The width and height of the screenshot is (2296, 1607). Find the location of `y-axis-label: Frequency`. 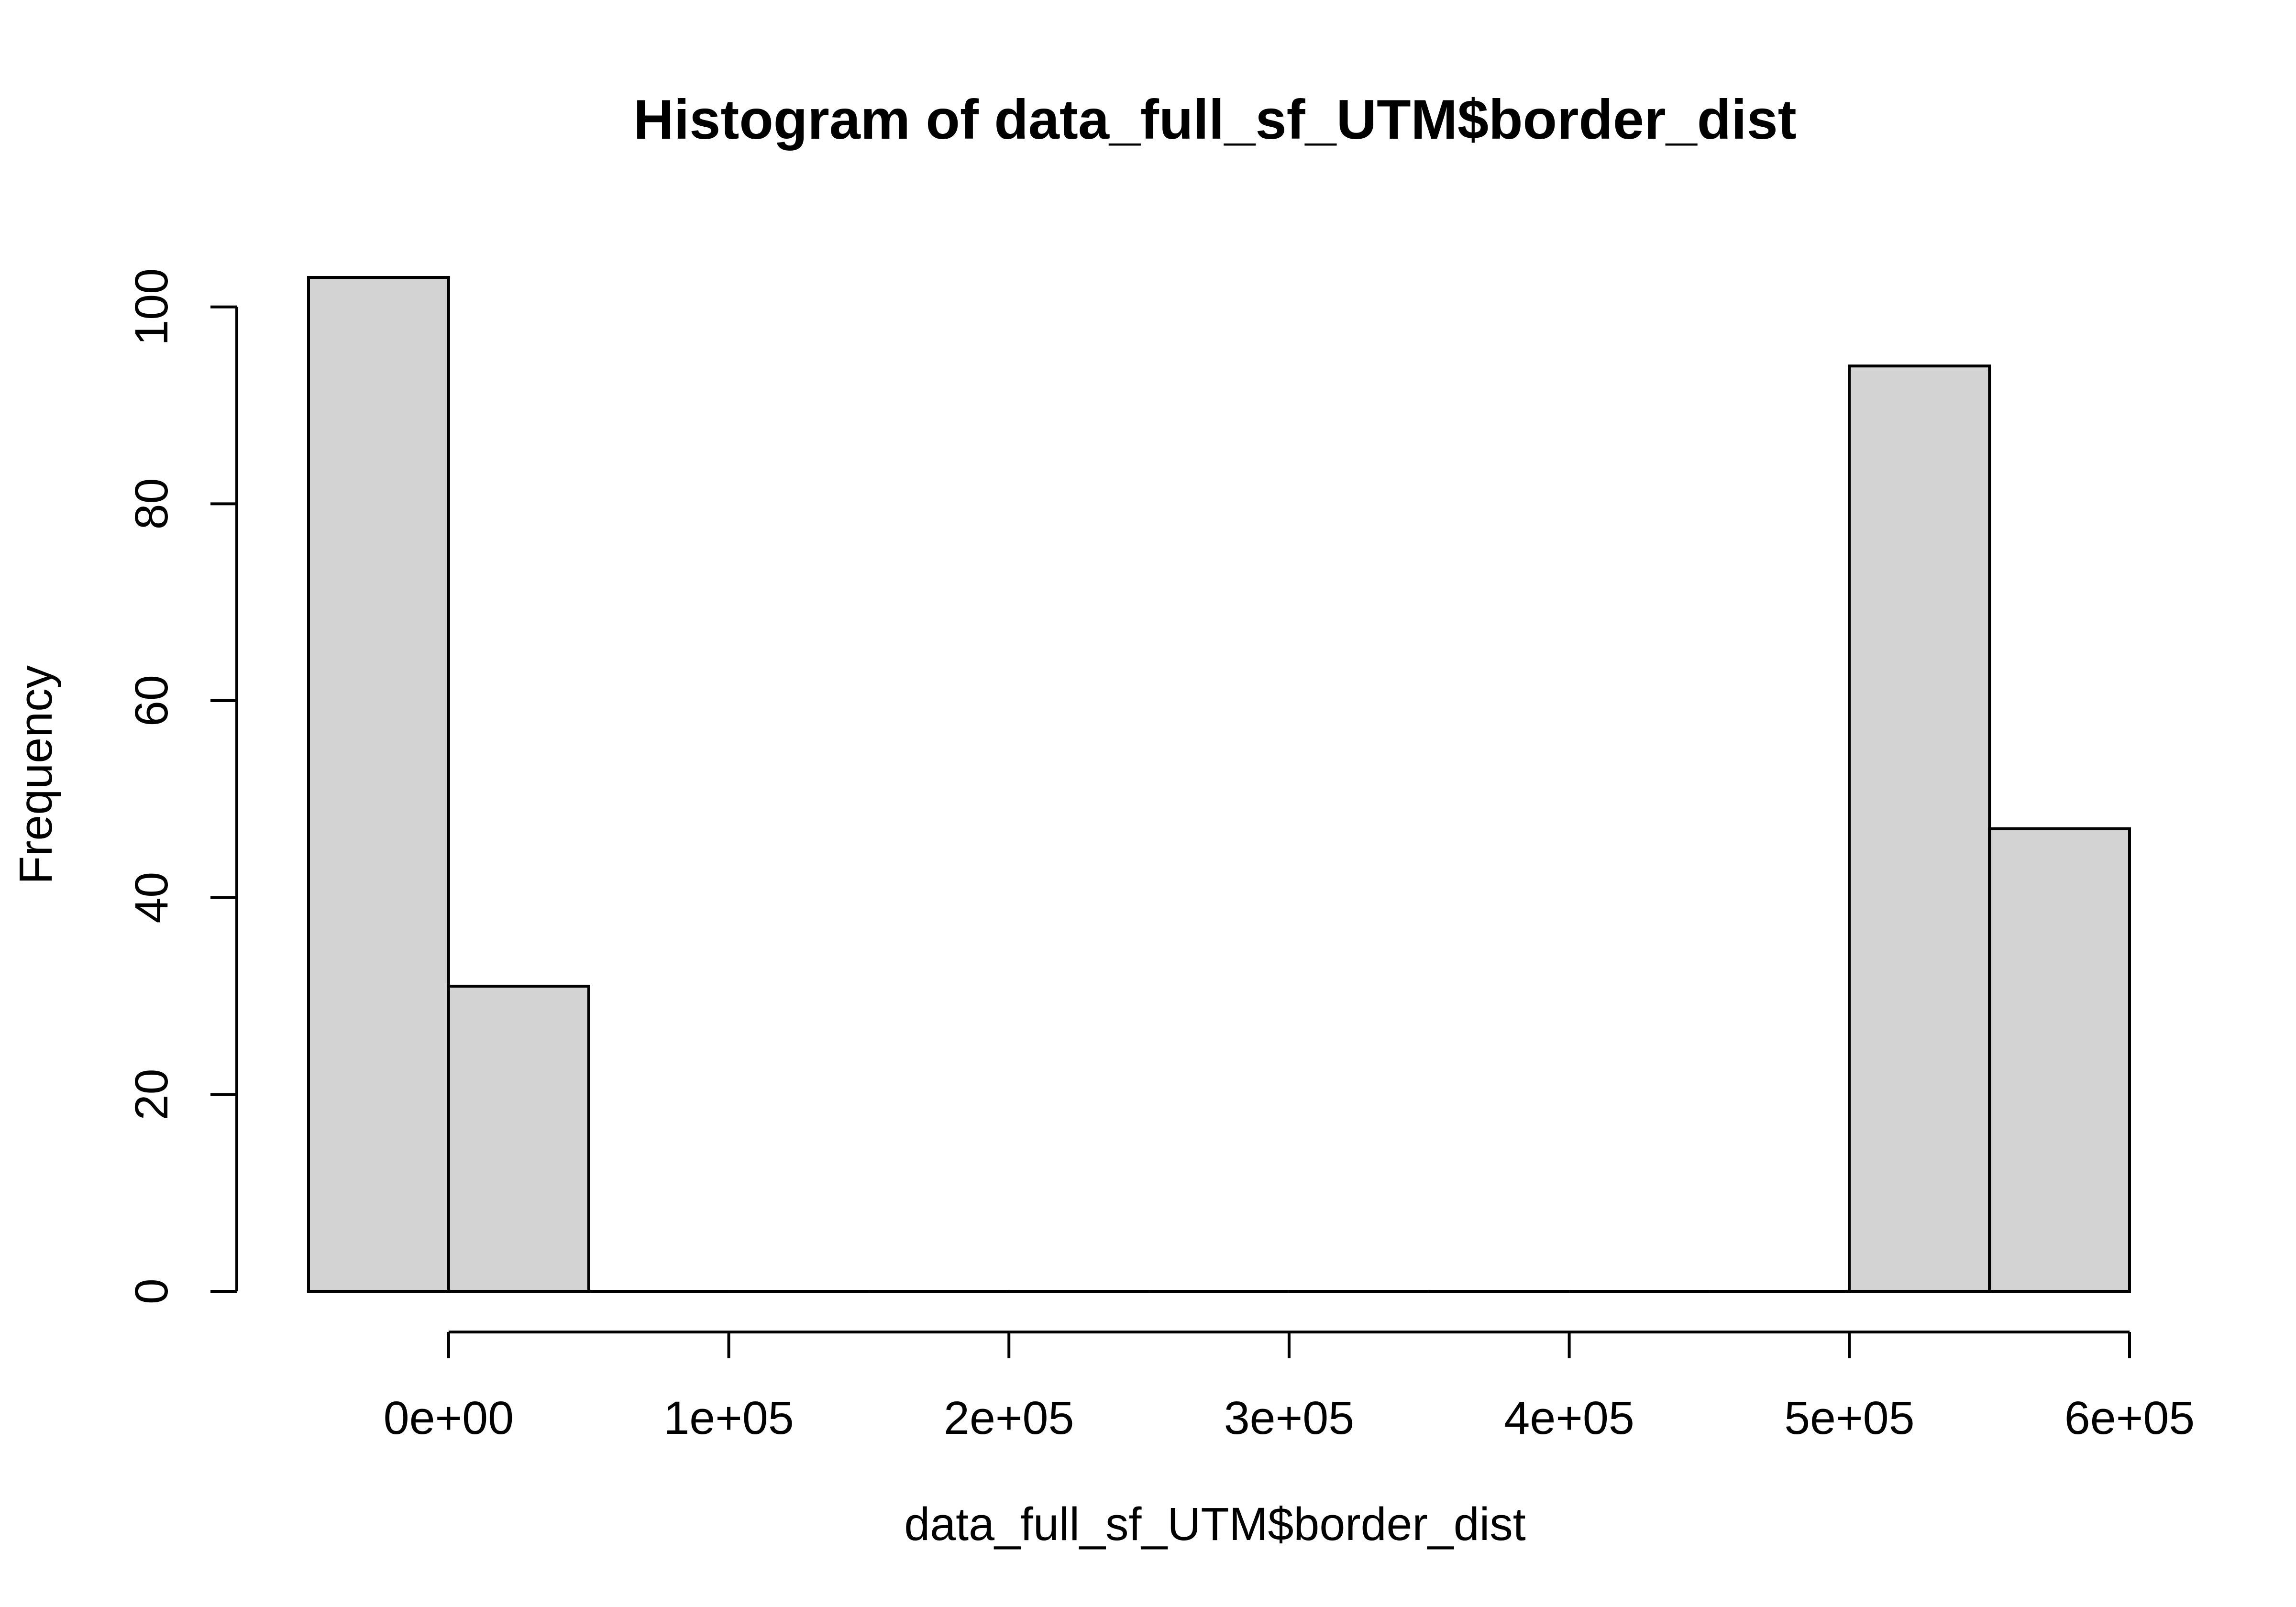

y-axis-label: Frequency is located at coordinates (36, 774).